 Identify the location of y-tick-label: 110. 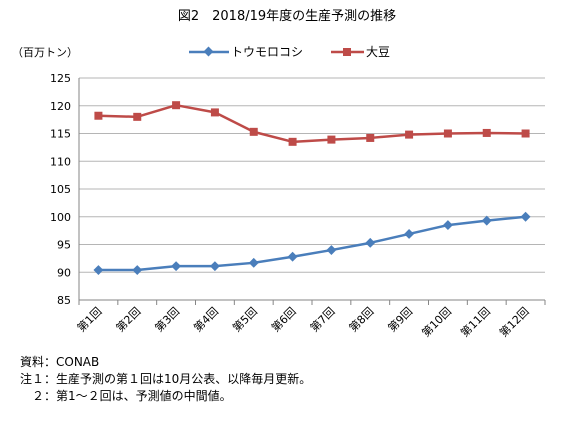
(60, 161).